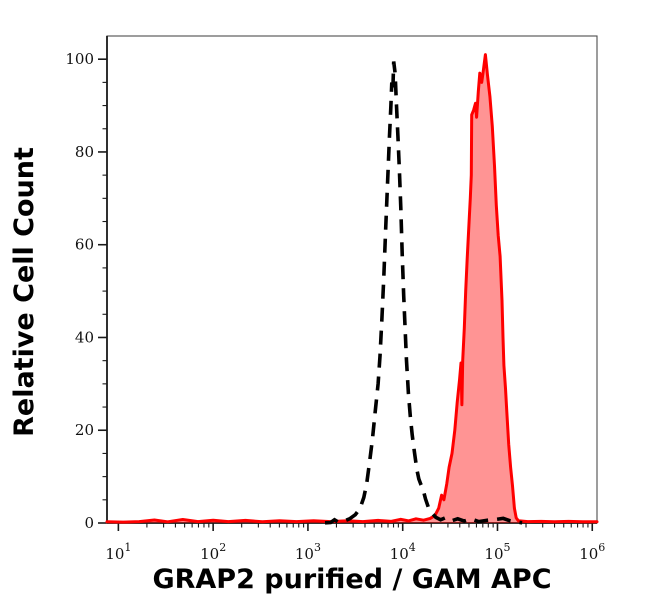 The height and width of the screenshot is (614, 650). What do you see at coordinates (84, 430) in the screenshot?
I see `y-tick-label: 20` at bounding box center [84, 430].